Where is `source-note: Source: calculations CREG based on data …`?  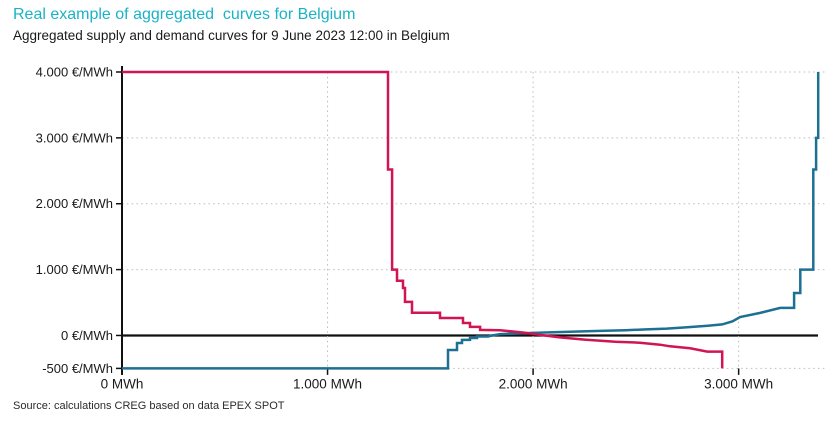 source-note: Source: calculations CREG based on data … is located at coordinates (149, 406).